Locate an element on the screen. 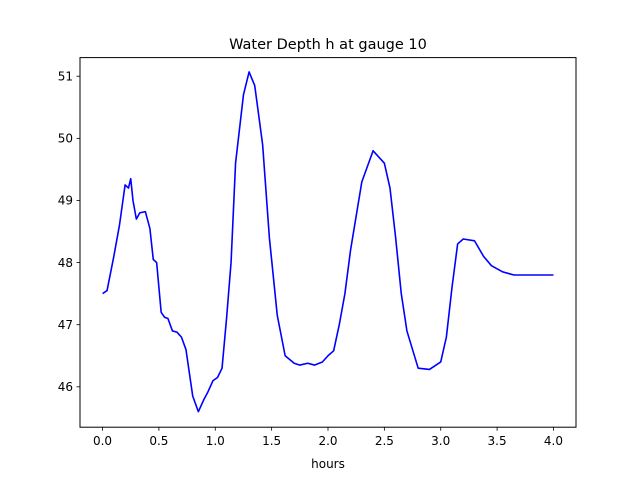 This screenshot has width=640, height=480. x-tick-label: 3.0 is located at coordinates (440, 441).